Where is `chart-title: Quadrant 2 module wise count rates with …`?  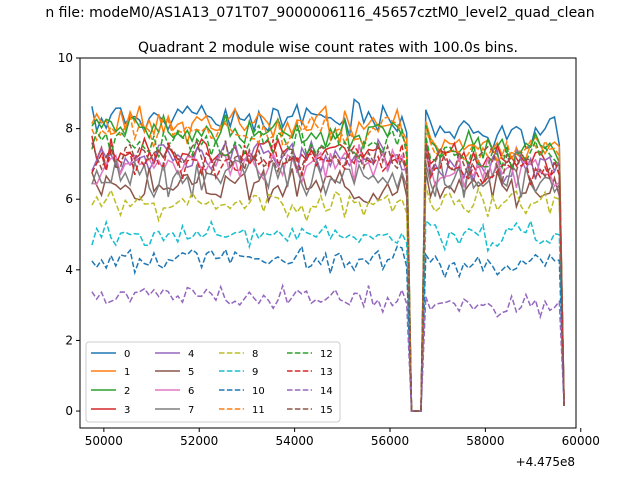
chart-title: Quadrant 2 module wise count rates with … is located at coordinates (328, 48).